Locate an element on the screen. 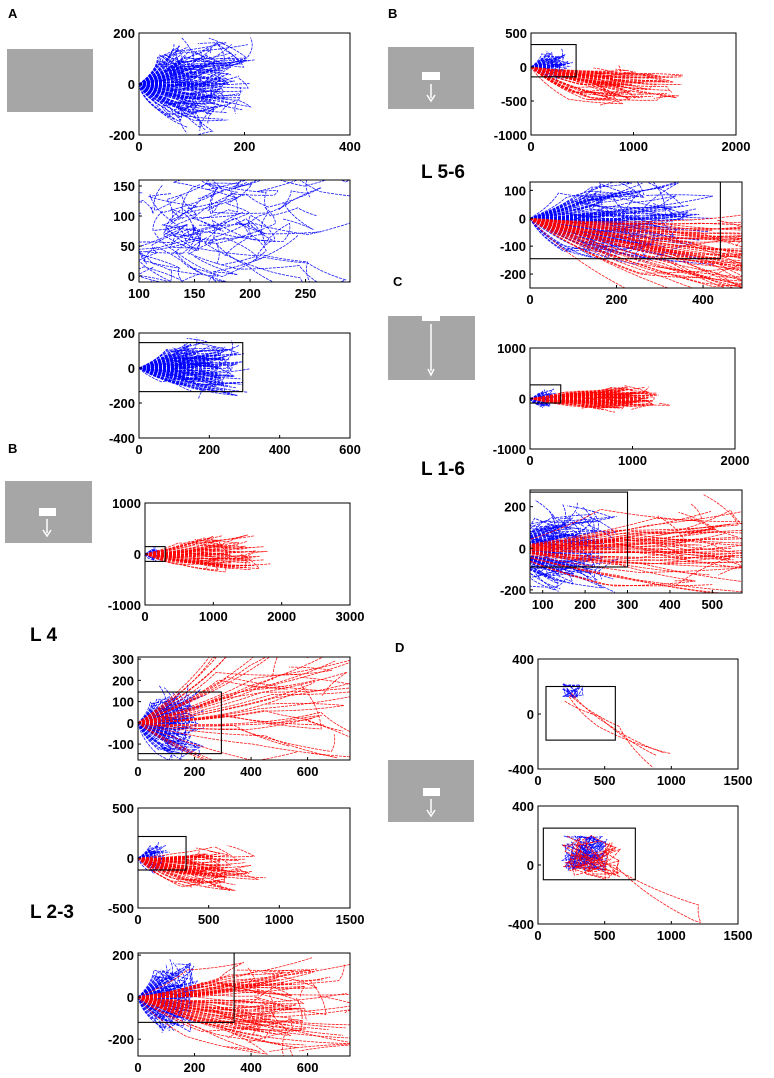 This screenshot has width=774, height=1078. y-tick-label: -400 is located at coordinates (521, 924).